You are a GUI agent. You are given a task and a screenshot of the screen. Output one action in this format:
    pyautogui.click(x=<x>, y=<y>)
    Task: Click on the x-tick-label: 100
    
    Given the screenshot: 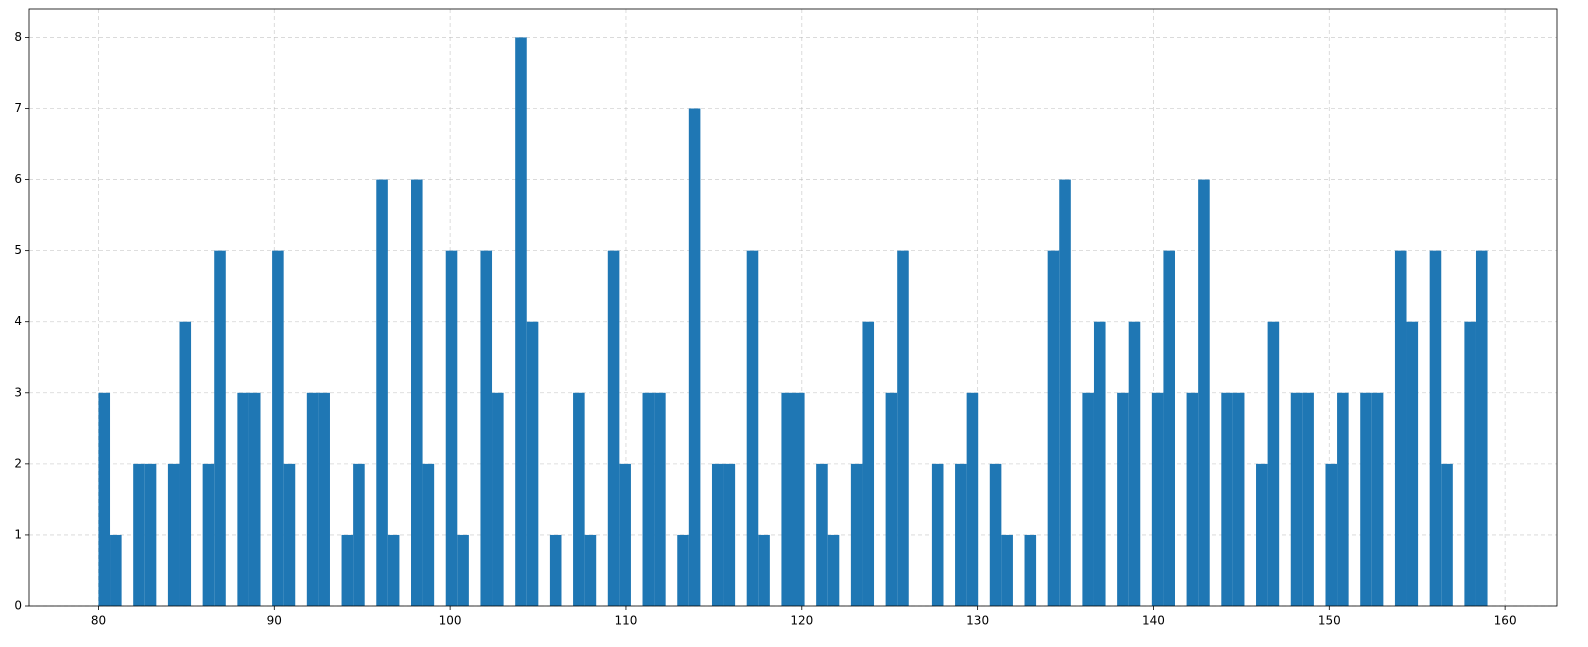 What is the action you would take?
    pyautogui.click(x=450, y=621)
    